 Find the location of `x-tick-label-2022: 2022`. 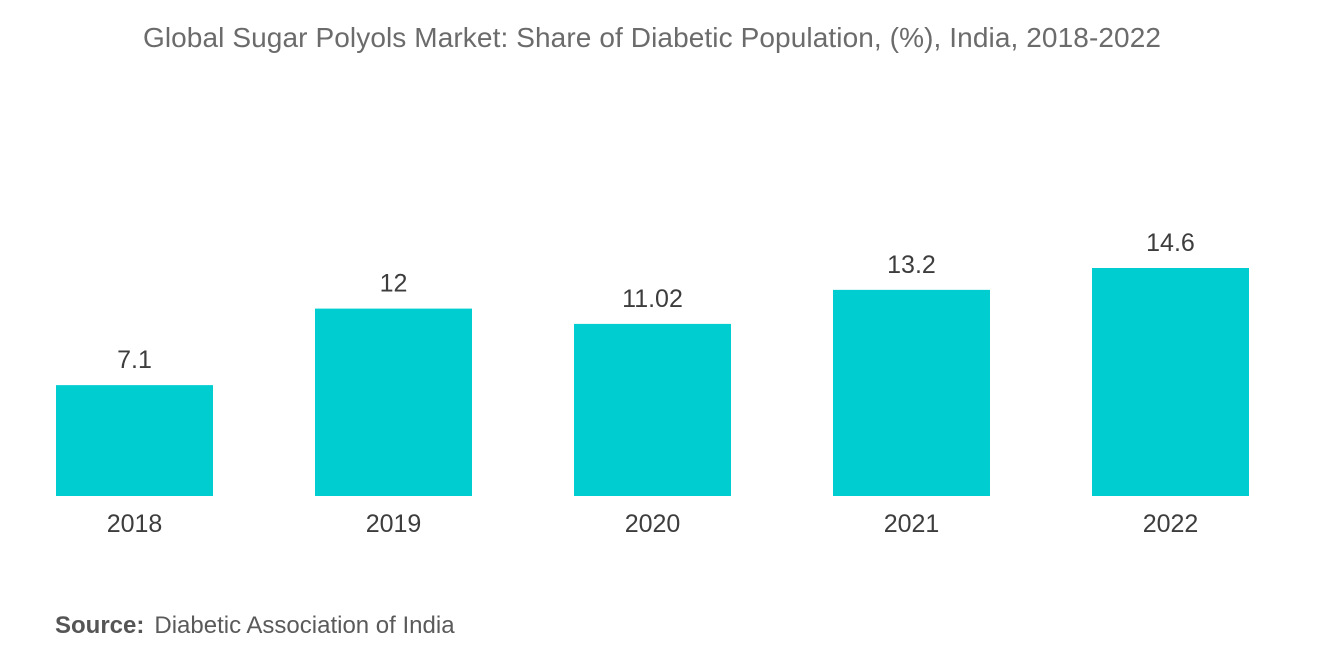

x-tick-label-2022: 2022 is located at coordinates (1171, 524).